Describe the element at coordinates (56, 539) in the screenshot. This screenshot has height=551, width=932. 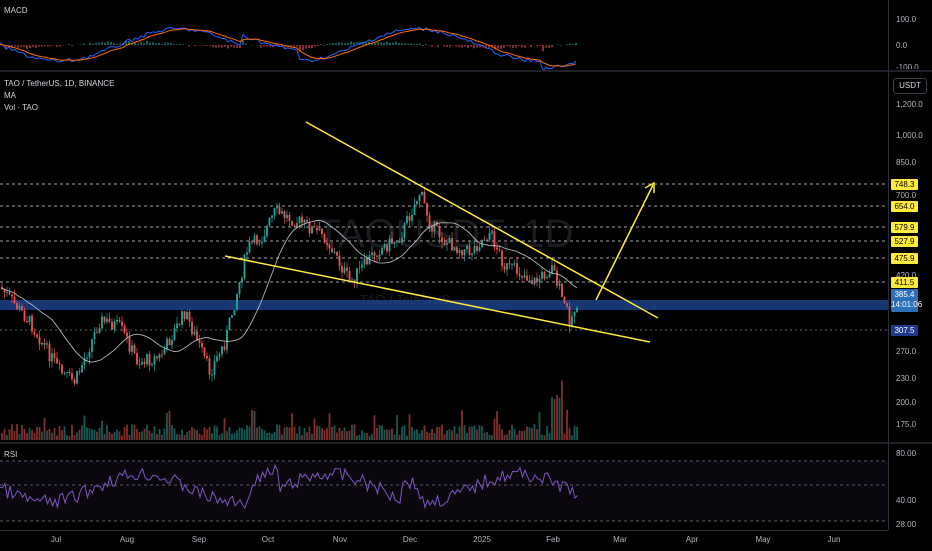
I see `time-tick: Jul` at that location.